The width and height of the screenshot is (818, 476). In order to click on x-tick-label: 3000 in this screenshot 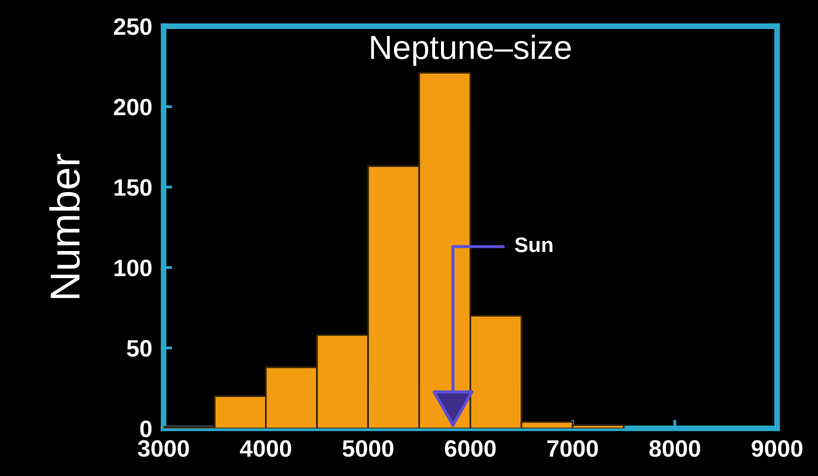, I will do `click(163, 448)`.